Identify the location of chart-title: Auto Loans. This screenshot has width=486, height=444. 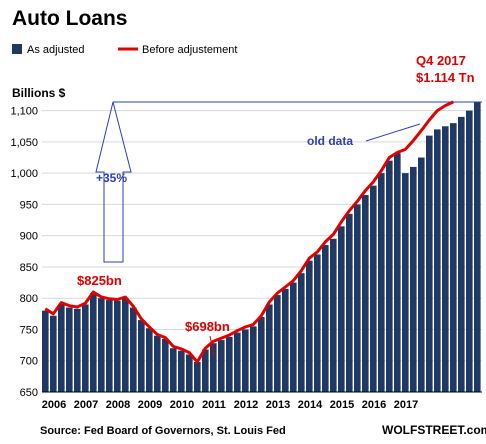
(70, 18).